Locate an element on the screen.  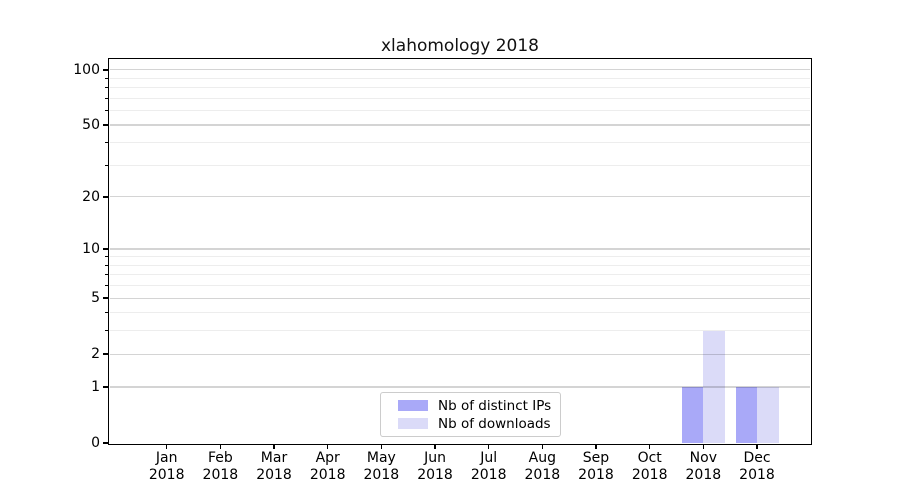
y-tick-label: 2 is located at coordinates (95, 354).